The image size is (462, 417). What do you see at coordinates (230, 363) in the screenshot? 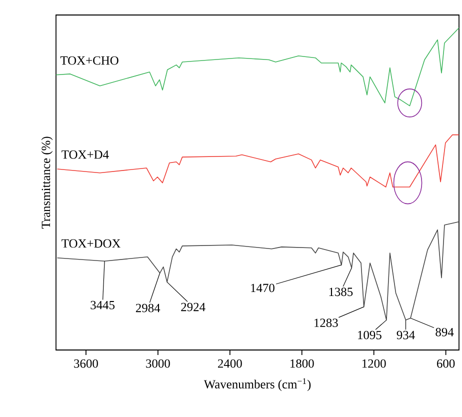
I see `x-tick-label: 2400` at bounding box center [230, 363].